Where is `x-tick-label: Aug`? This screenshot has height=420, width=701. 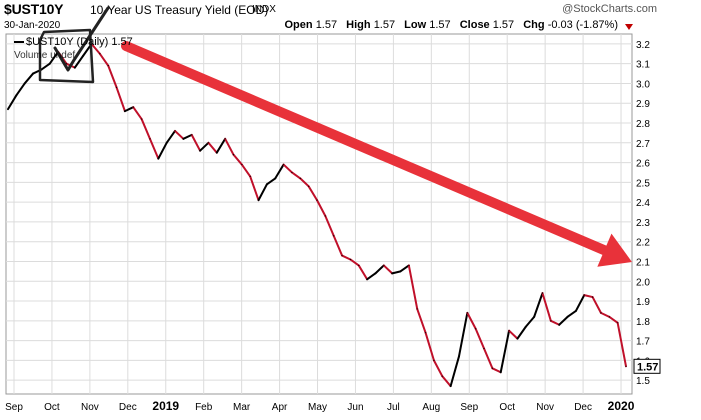
x-tick-label: Aug is located at coordinates (431, 407).